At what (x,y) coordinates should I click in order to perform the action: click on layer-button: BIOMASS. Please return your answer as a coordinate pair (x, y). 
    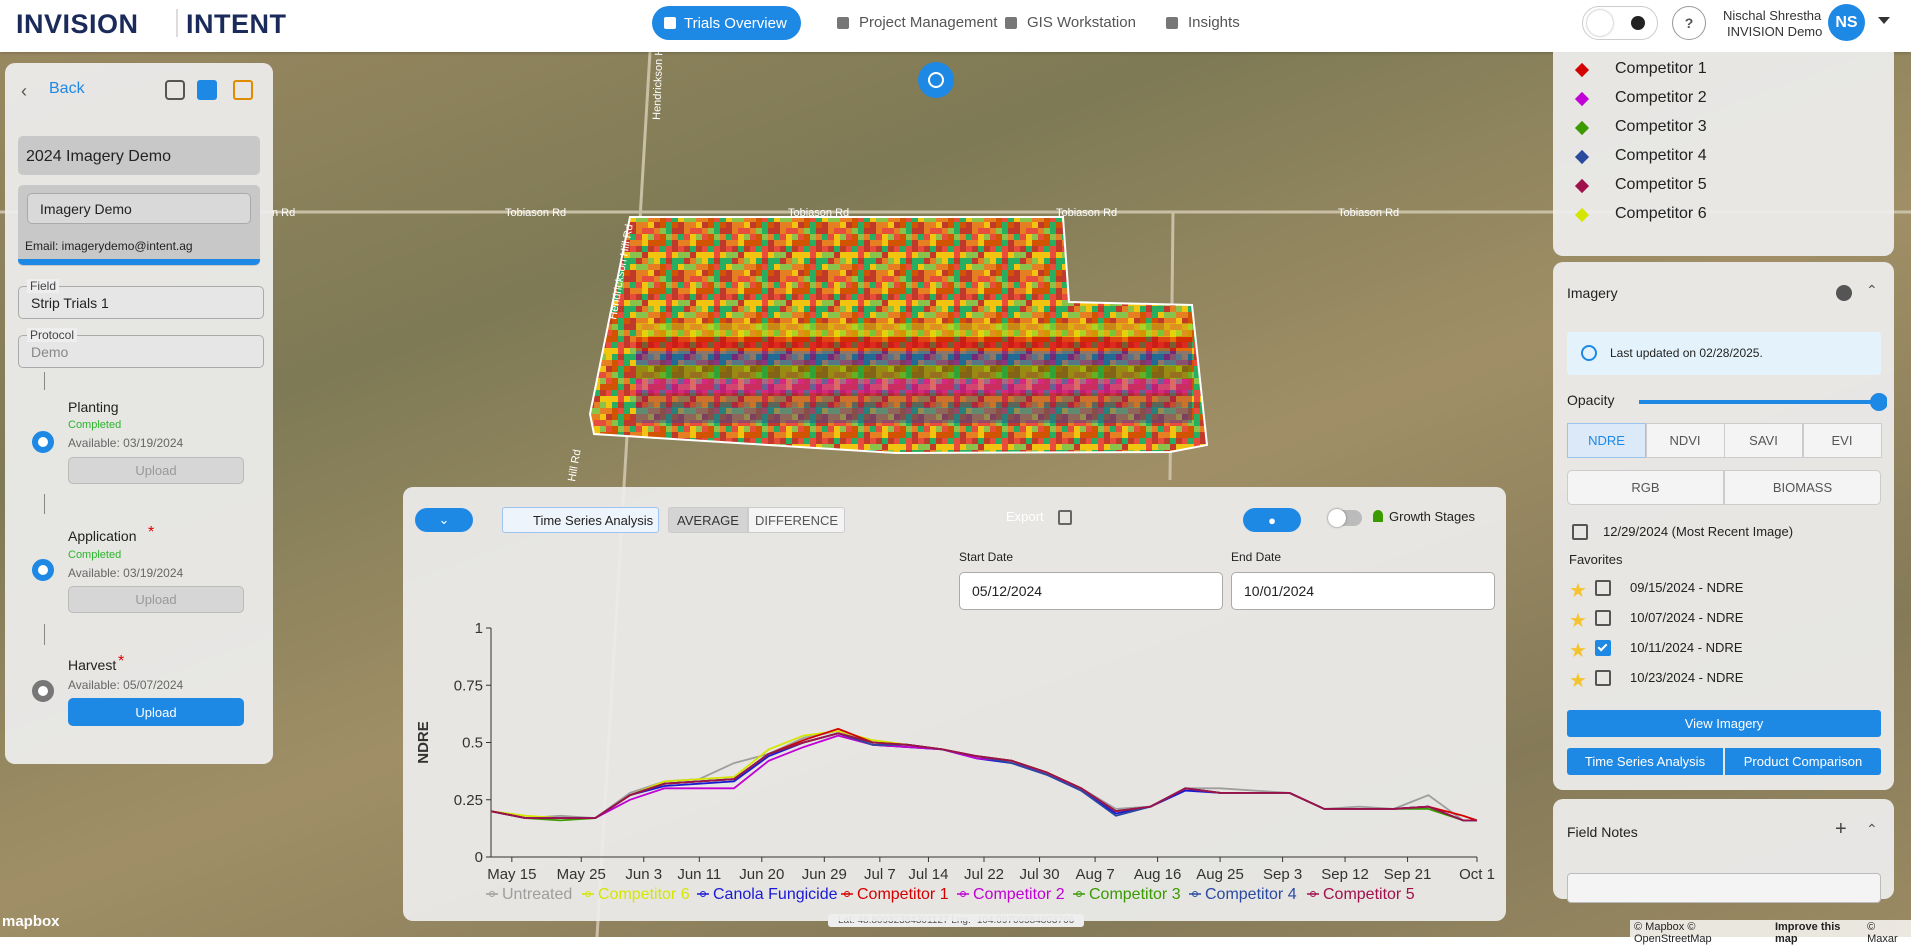
    Looking at the image, I should click on (1802, 487).